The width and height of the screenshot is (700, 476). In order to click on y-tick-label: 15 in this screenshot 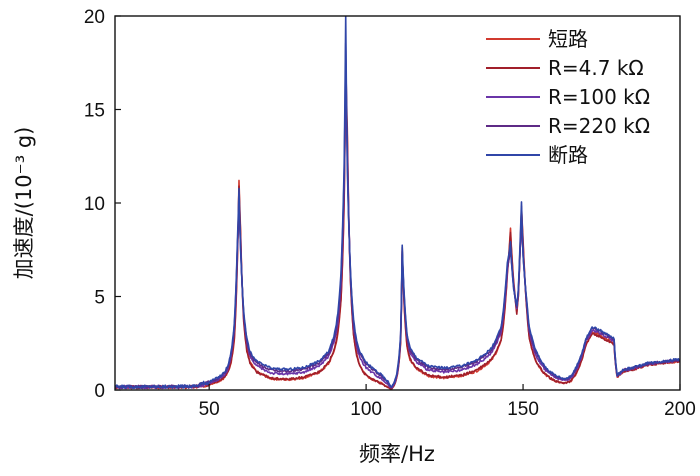, I will do `click(94, 111)`.